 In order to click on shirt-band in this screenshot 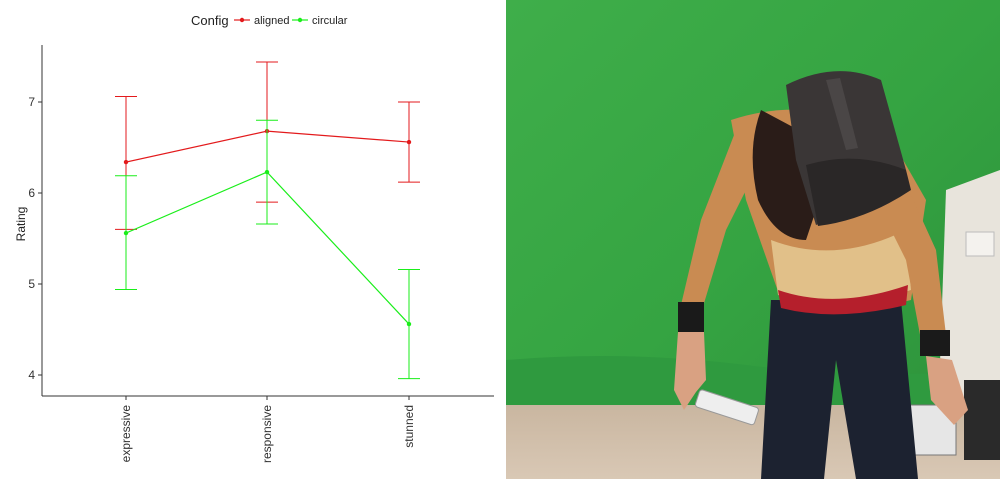, I will do `click(841, 267)`.